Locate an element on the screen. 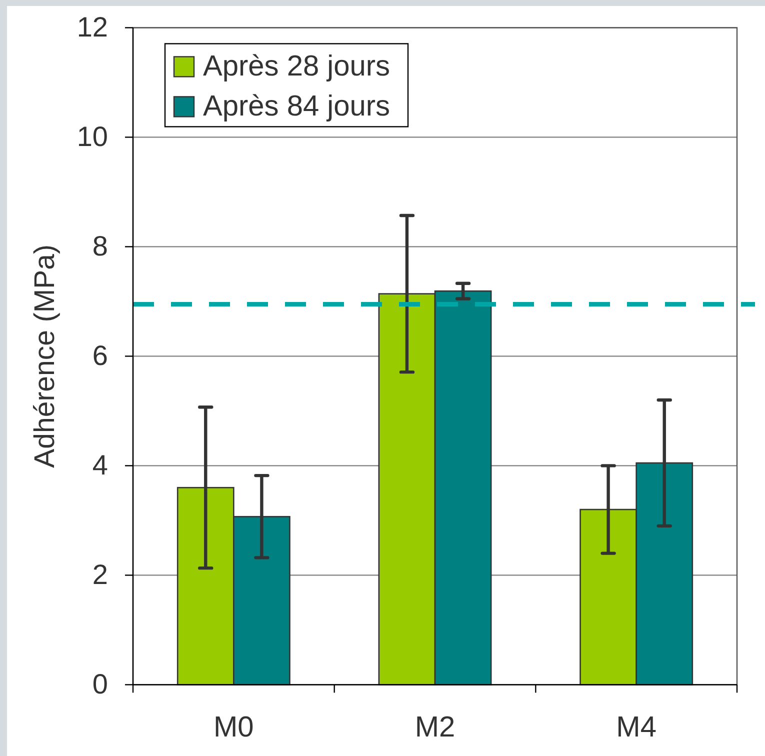 The image size is (765, 756). legend-label: Après 28 jours is located at coordinates (296, 66).